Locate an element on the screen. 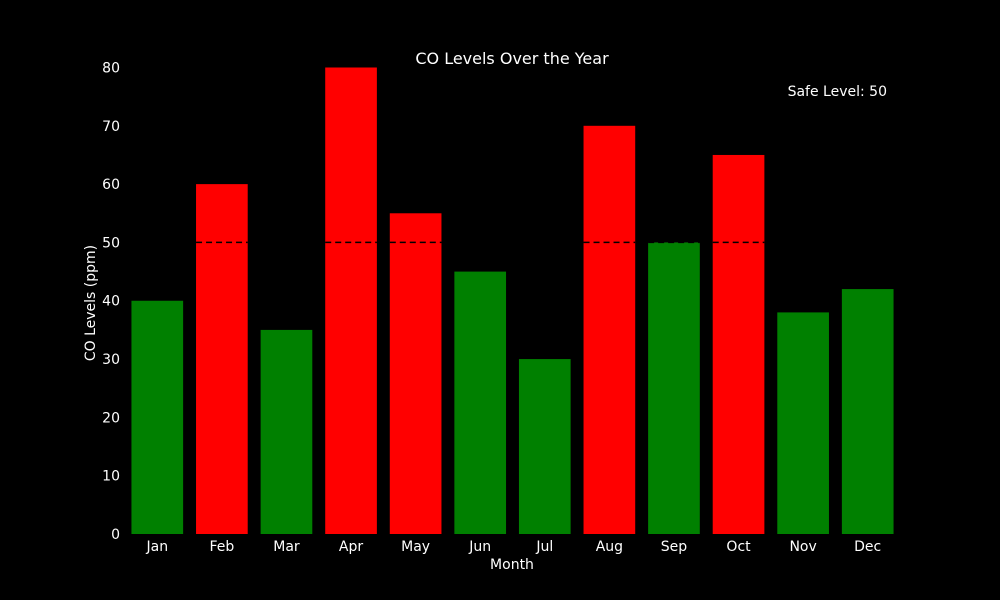  y-tick-label-0: 0 is located at coordinates (115, 535).